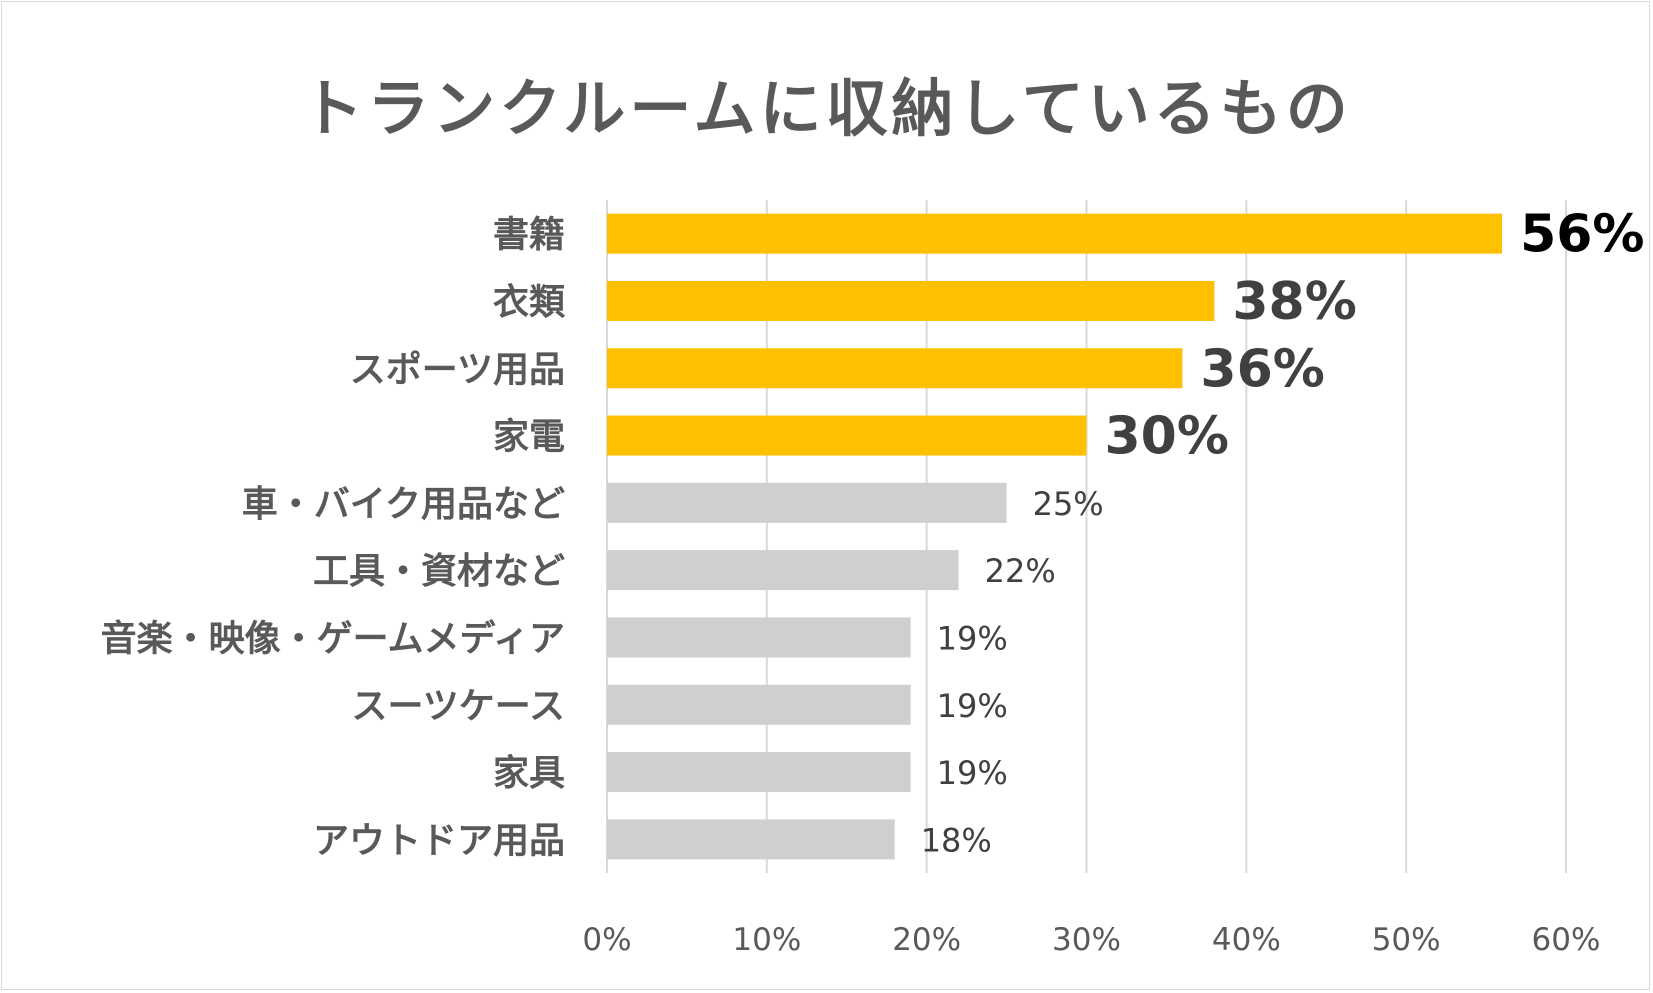 Image resolution: width=1653 pixels, height=993 pixels. Describe the element at coordinates (606, 940) in the screenshot. I see `x-tick-label: 0%` at that location.